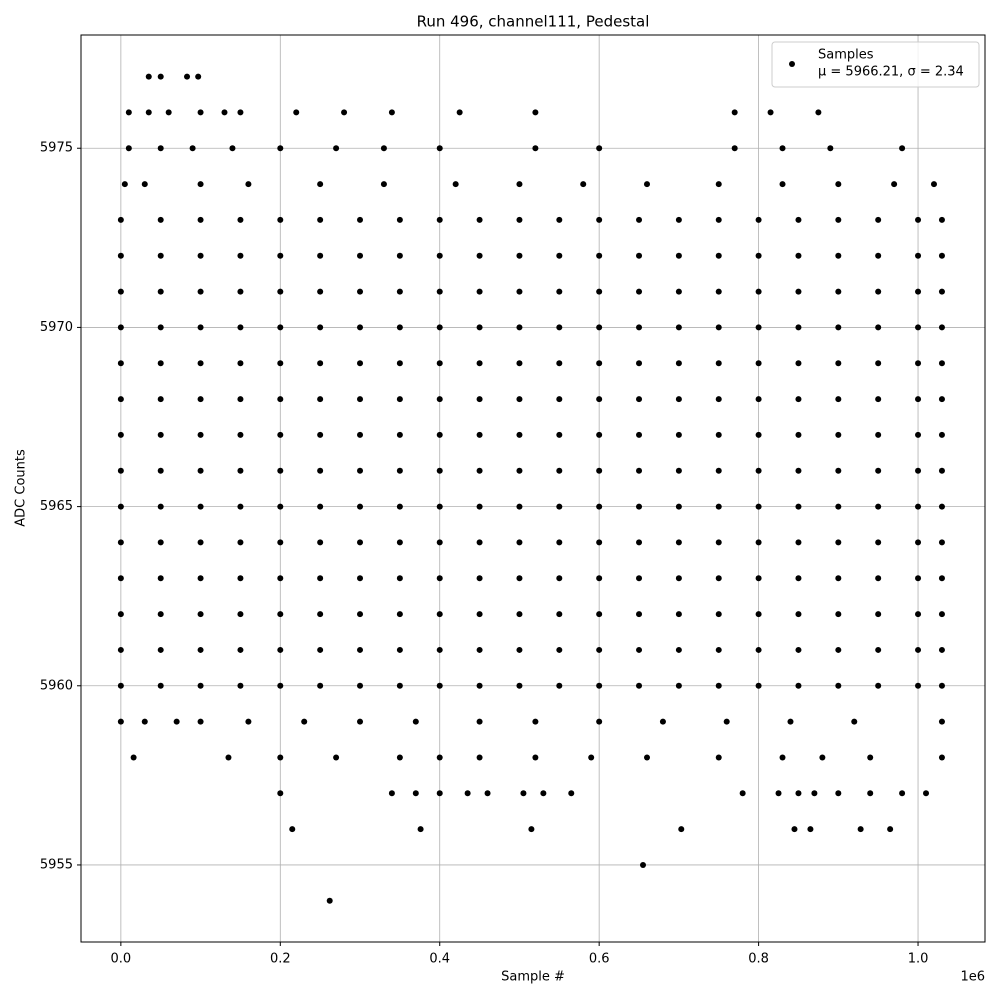 Image resolution: width=1000 pixels, height=1004 pixels. Describe the element at coordinates (792, 64) in the screenshot. I see `legend-marker` at that location.